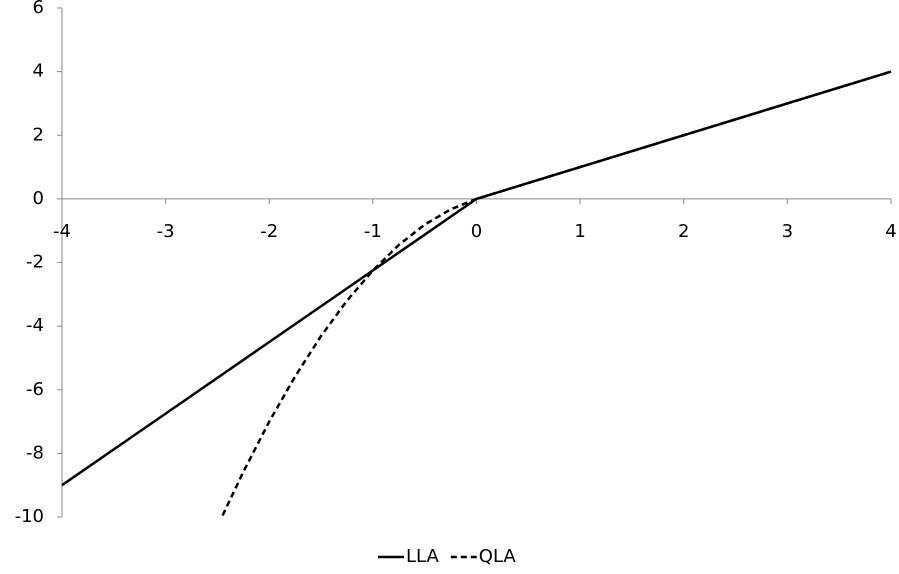 The width and height of the screenshot is (899, 574). What do you see at coordinates (373, 231) in the screenshot?
I see `x-tick-label: -1` at bounding box center [373, 231].